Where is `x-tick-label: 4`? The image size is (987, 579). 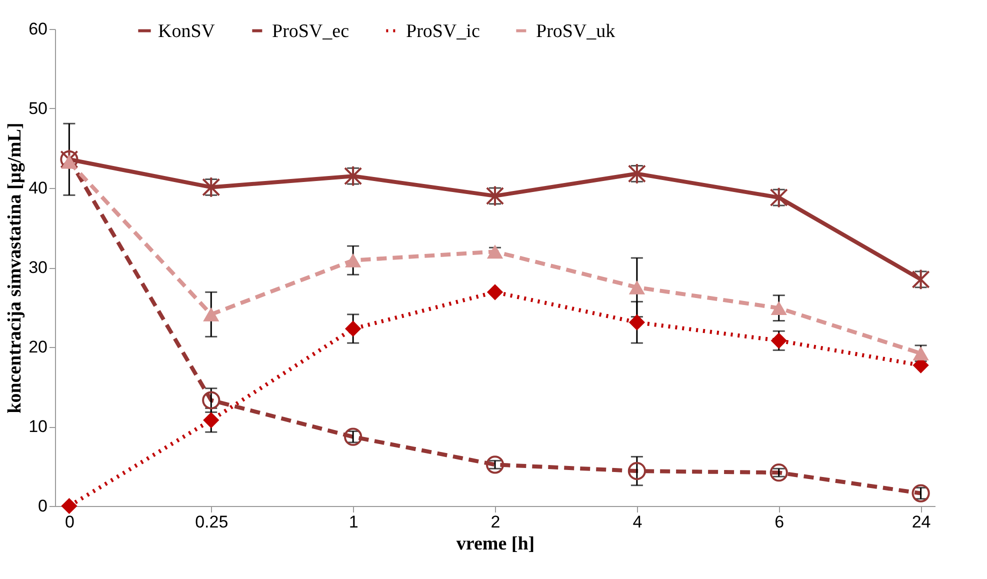
x-tick-label: 4 is located at coordinates (637, 522).